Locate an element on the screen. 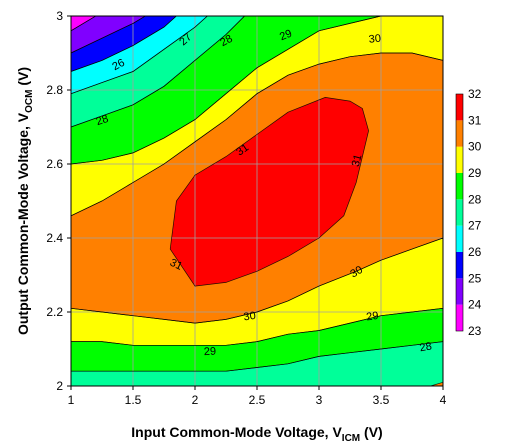 This screenshot has height=441, width=510. y-tick-label: 2.8 is located at coordinates (54, 90).